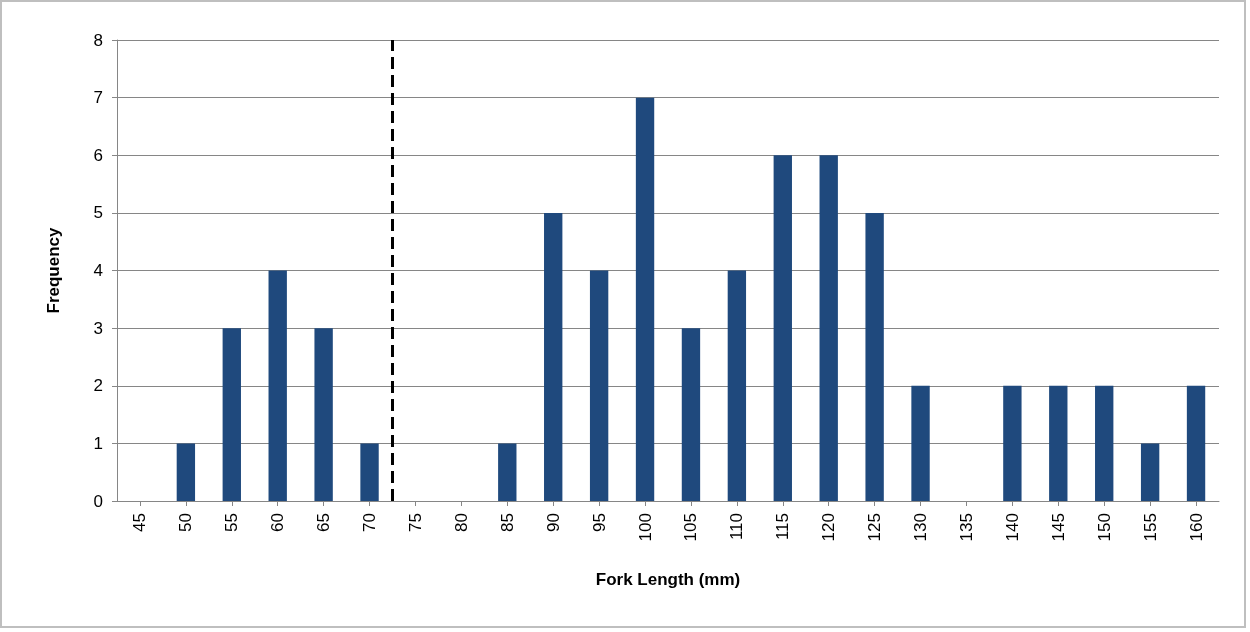 This screenshot has height=632, width=1250. I want to click on x-tick-label: 65, so click(324, 522).